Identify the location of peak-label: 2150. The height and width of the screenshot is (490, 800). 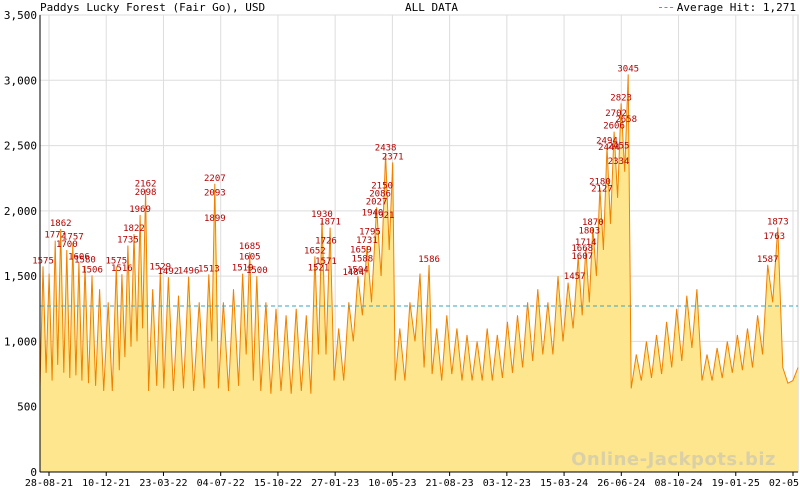
(382, 186).